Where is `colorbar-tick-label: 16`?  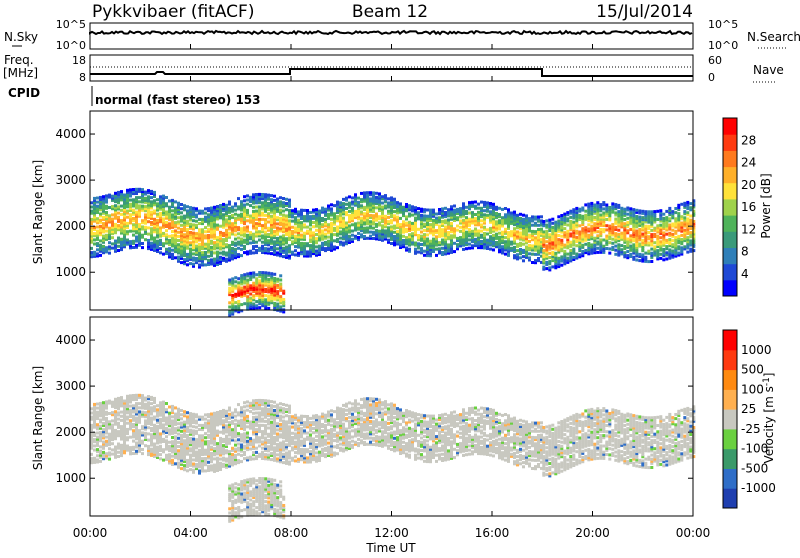 colorbar-tick-label: 16 is located at coordinates (748, 207).